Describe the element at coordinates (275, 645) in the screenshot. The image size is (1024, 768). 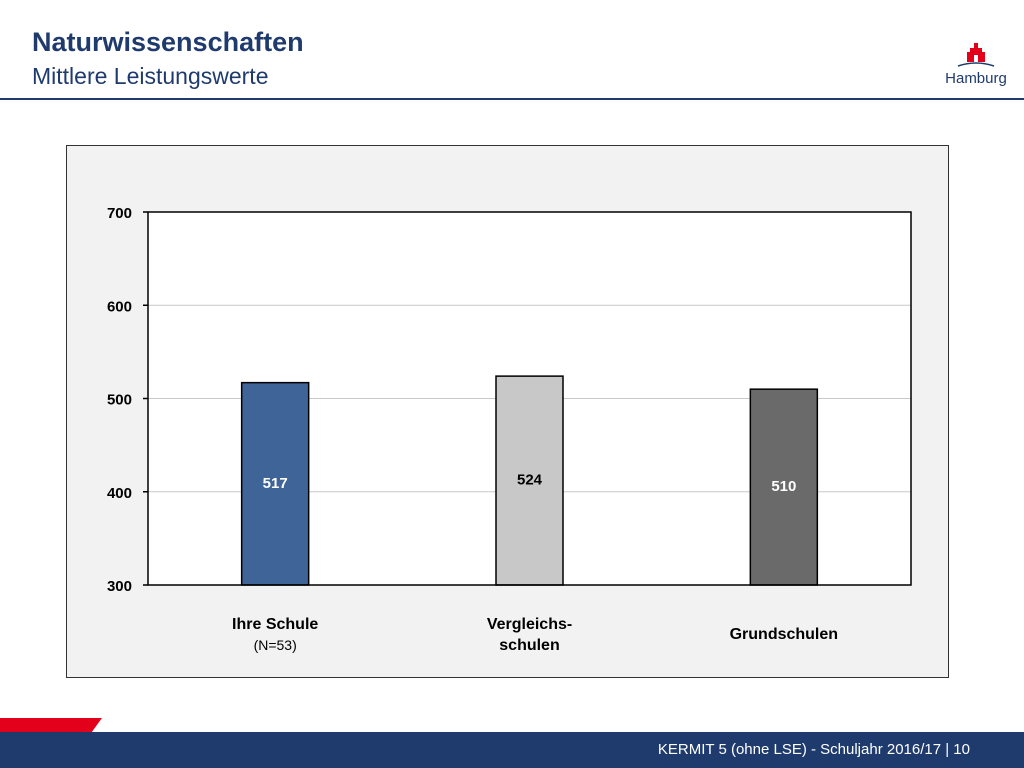
I see `category-label: (N=53)` at that location.